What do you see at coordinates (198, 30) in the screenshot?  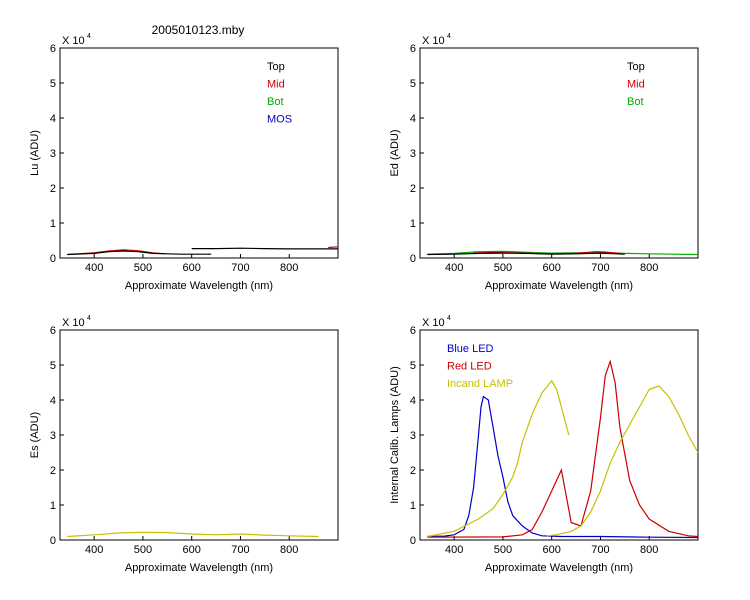 I see `figure-title: 2005010123.mby` at bounding box center [198, 30].